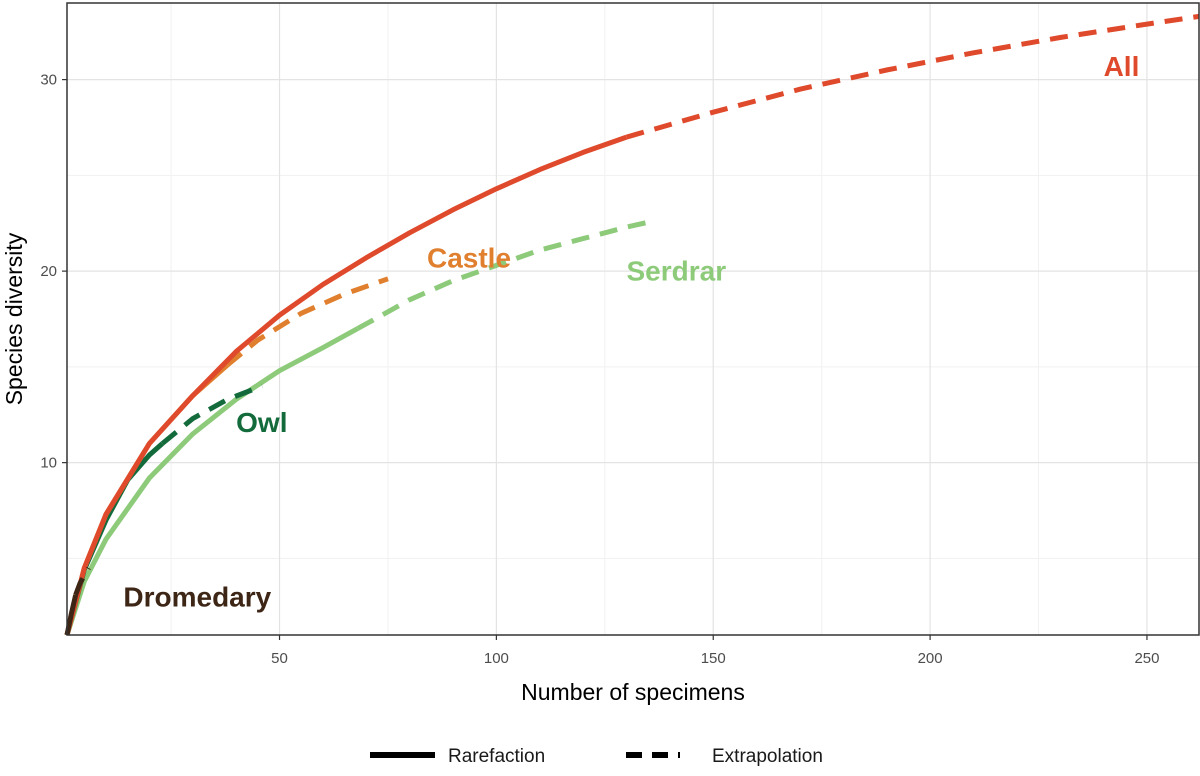 Image resolution: width=1200 pixels, height=776 pixels. What do you see at coordinates (1122, 66) in the screenshot?
I see `series-label-all: All` at bounding box center [1122, 66].